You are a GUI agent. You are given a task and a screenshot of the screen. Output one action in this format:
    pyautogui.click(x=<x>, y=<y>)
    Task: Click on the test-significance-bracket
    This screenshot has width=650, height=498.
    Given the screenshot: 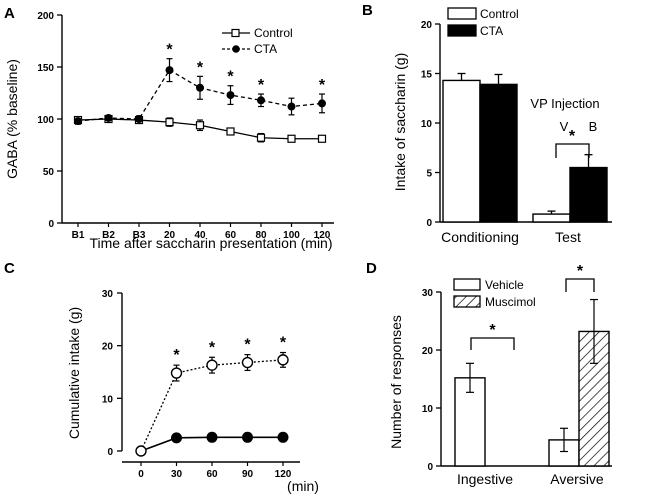 What is the action you would take?
    pyautogui.click(x=572, y=150)
    